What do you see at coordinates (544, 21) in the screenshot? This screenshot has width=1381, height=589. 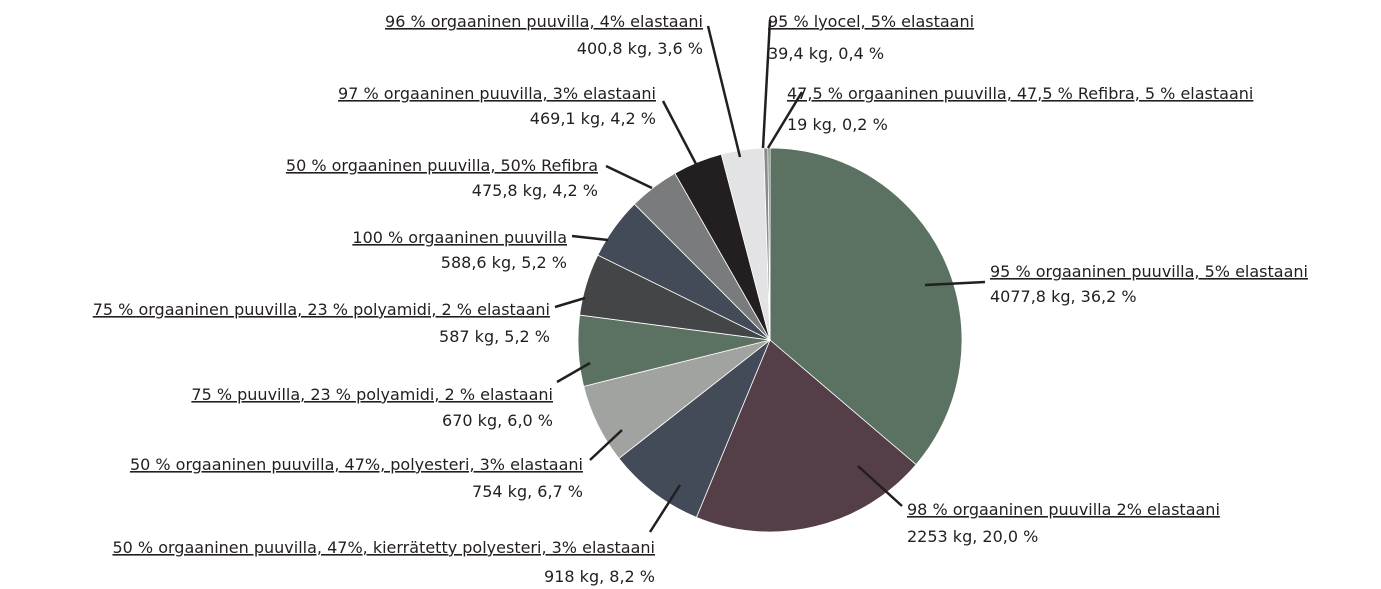 I see `slice-label: 96 % orgaaninen puuvilla, 4% elastaani` at bounding box center [544, 21].